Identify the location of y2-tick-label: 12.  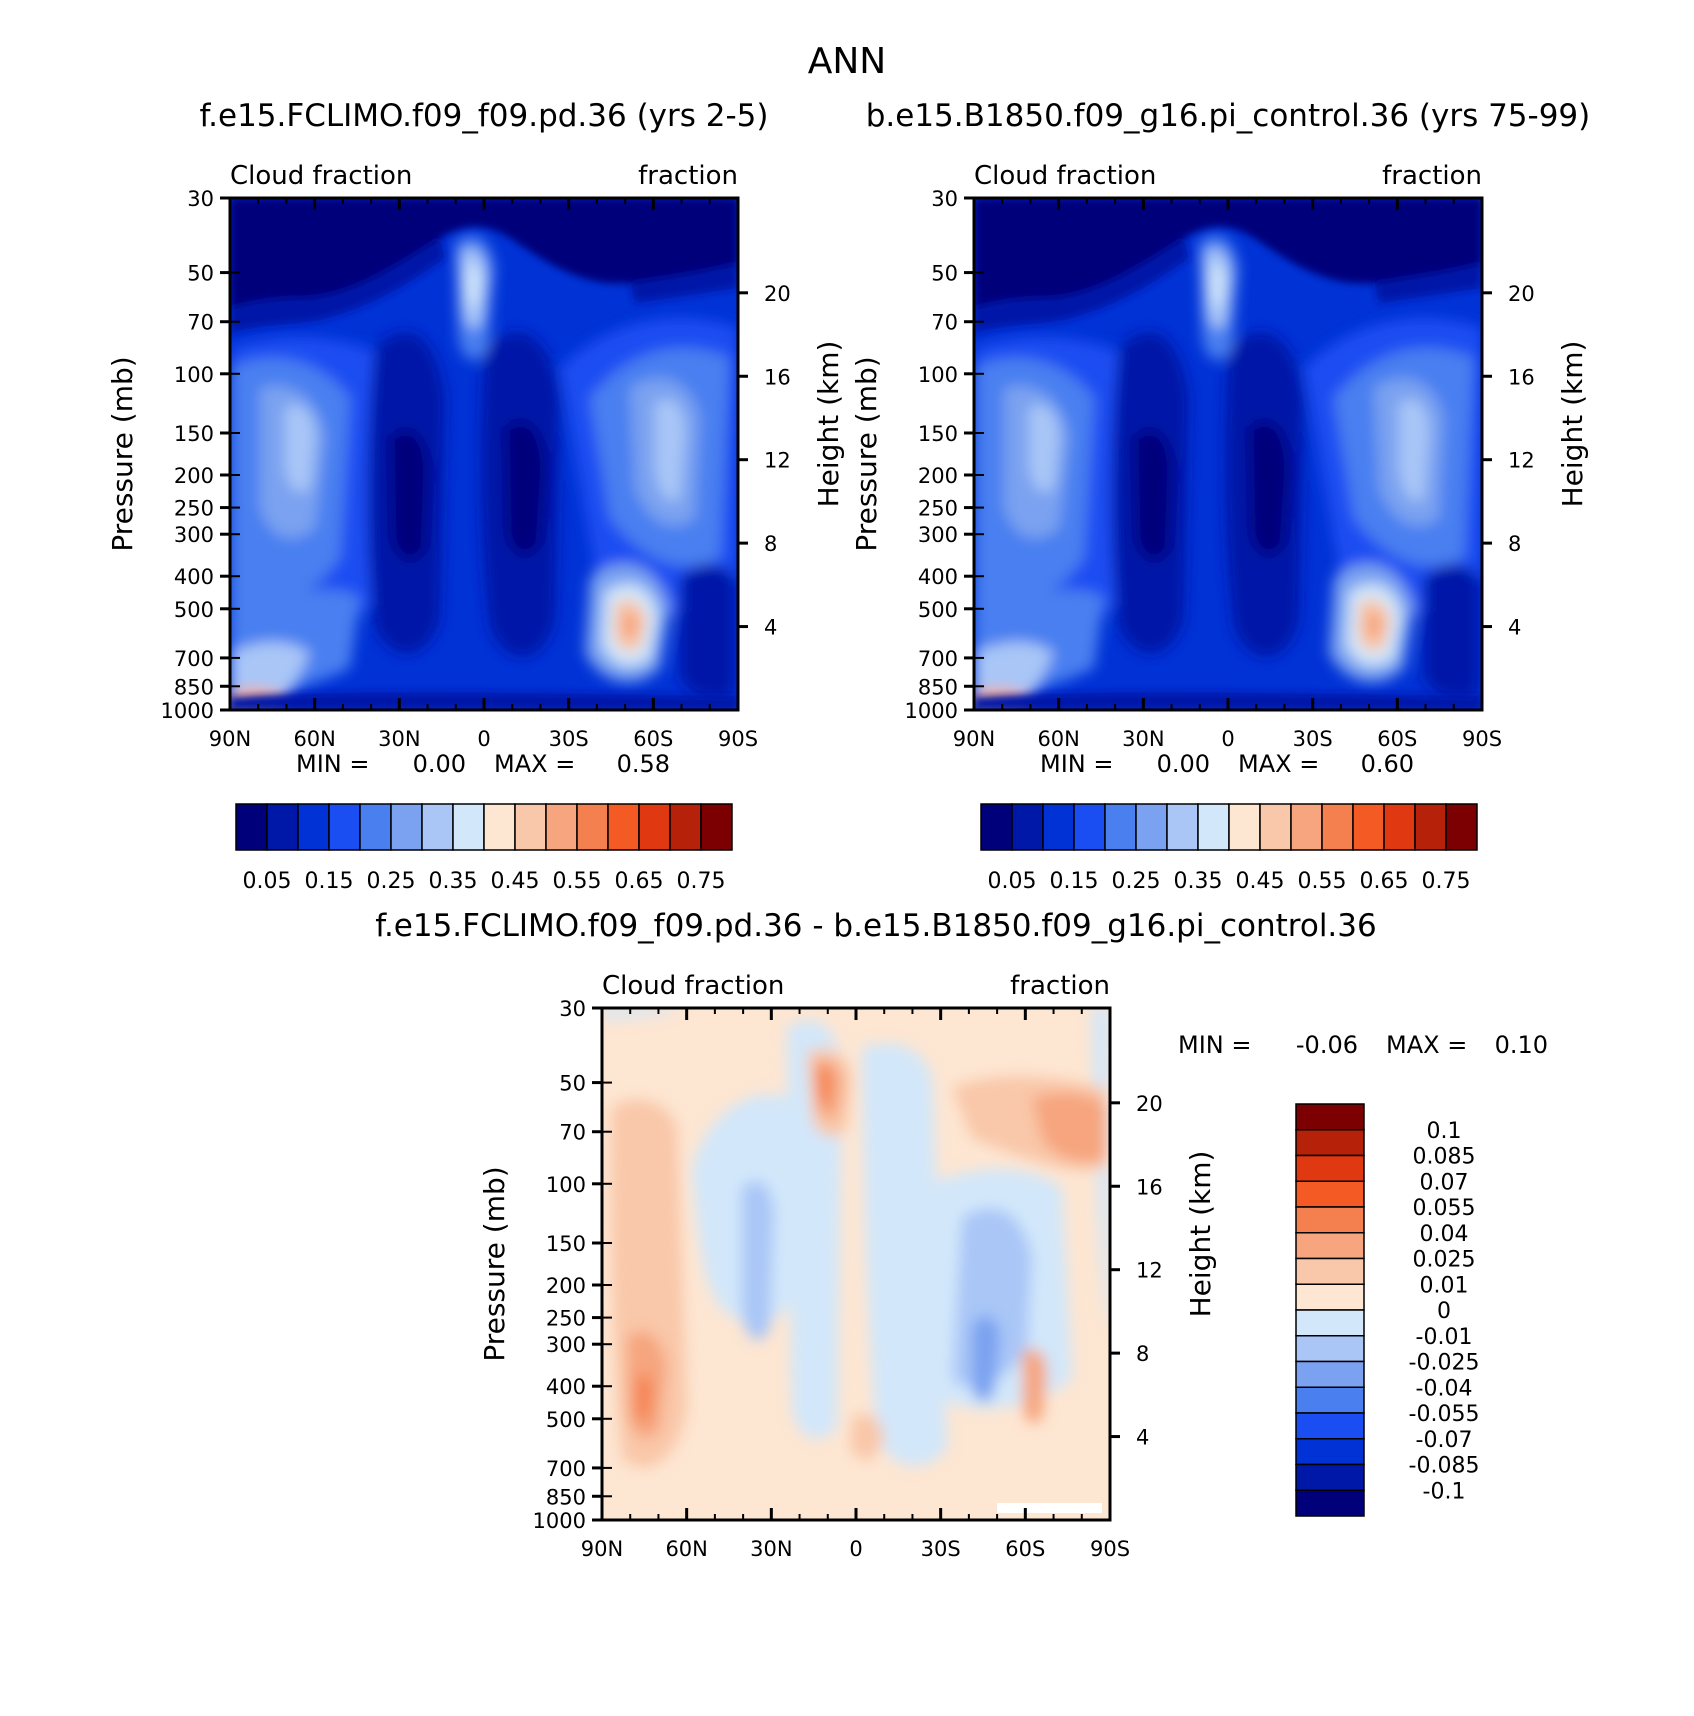
(1149, 1271).